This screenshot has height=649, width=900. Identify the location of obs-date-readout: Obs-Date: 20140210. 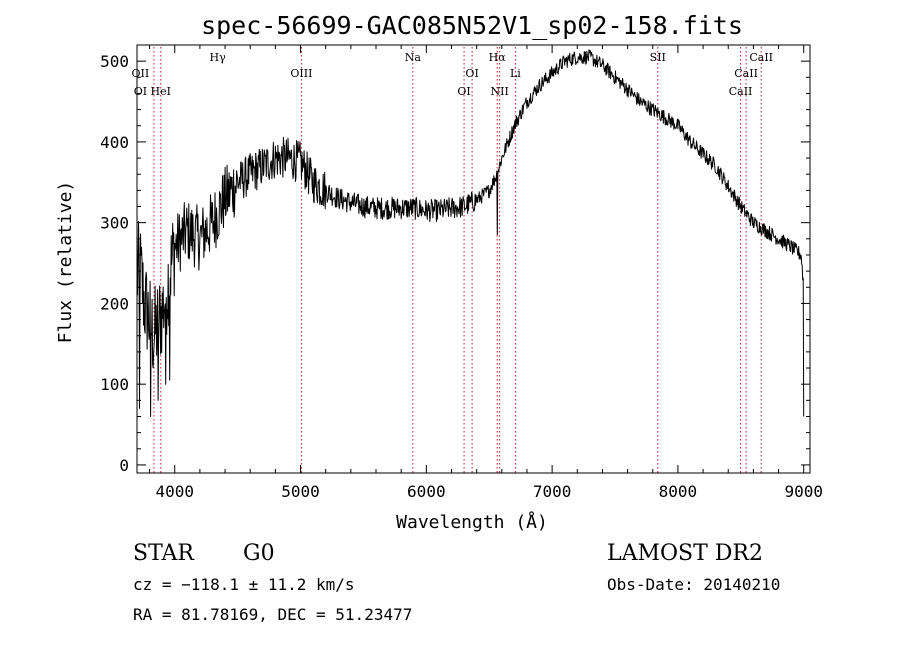
(693, 584).